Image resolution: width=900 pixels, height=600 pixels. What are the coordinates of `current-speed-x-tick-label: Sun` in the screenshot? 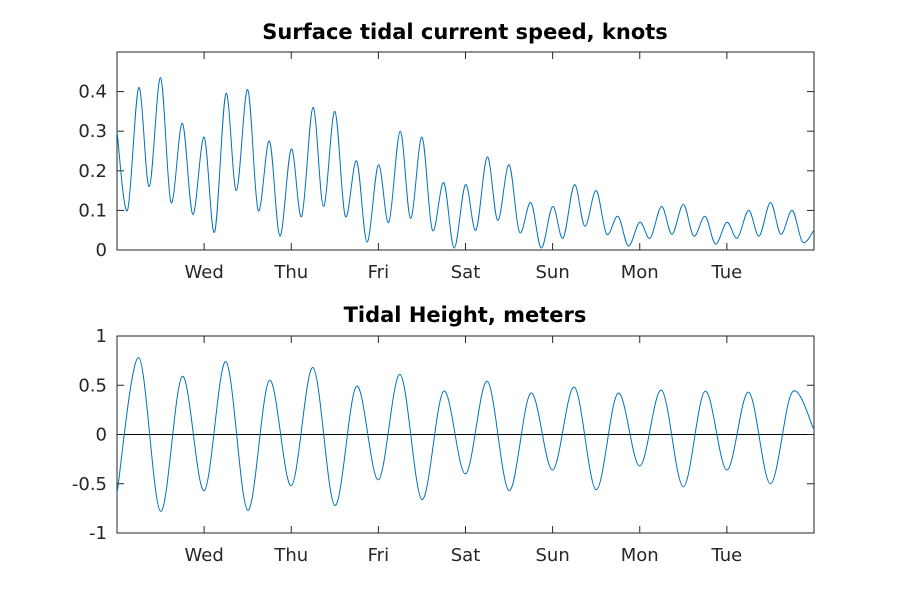 It's located at (553, 272).